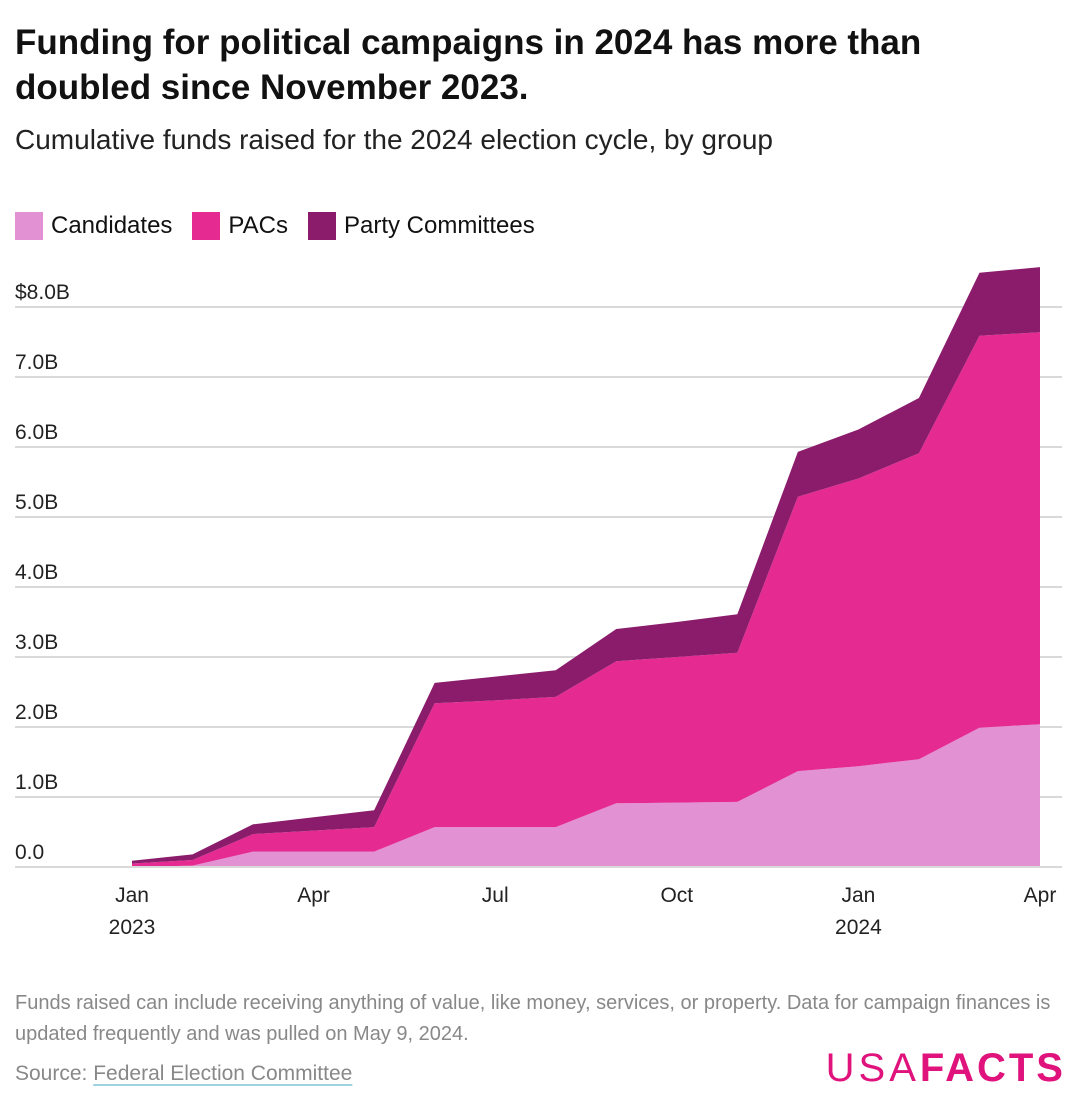  I want to click on usafacts-logo: USAFACTS, so click(946, 1068).